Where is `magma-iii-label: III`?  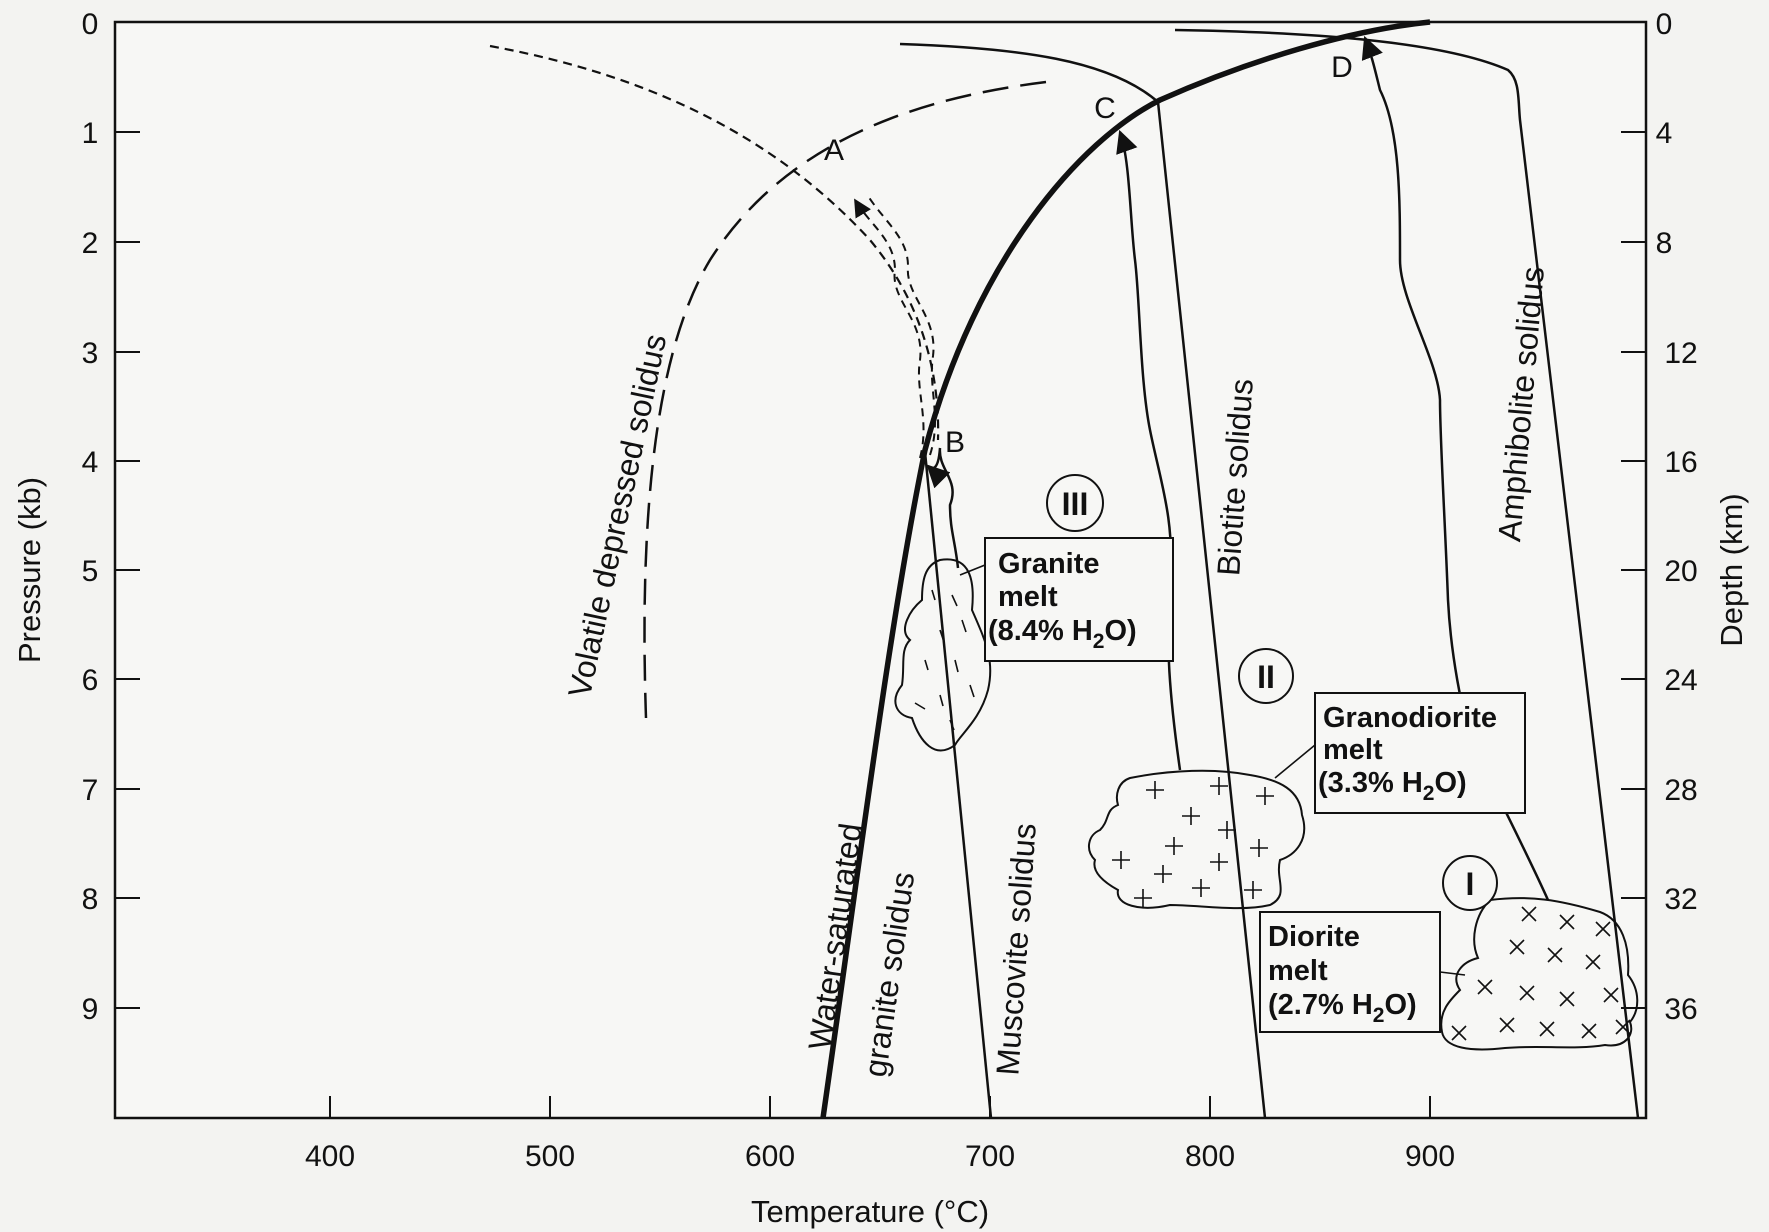
magma-iii-label: III is located at coordinates (1075, 504).